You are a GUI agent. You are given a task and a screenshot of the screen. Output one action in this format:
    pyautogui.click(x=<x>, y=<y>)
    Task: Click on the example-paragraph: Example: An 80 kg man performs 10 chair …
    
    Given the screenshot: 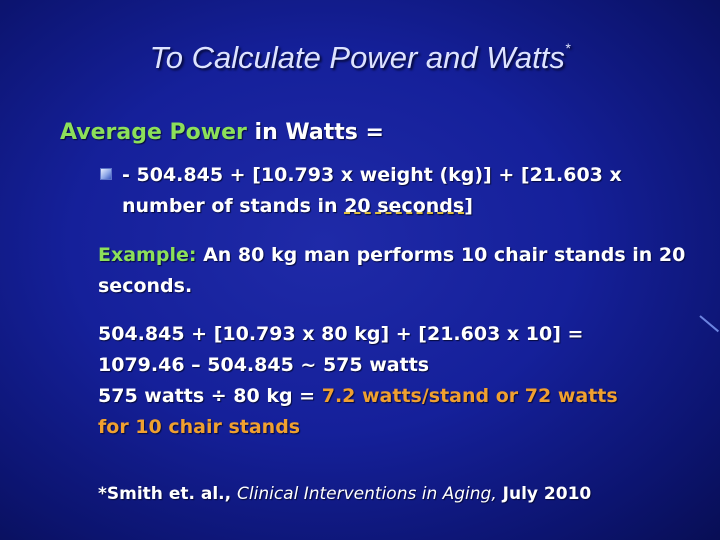 What is the action you would take?
    pyautogui.click(x=398, y=271)
    